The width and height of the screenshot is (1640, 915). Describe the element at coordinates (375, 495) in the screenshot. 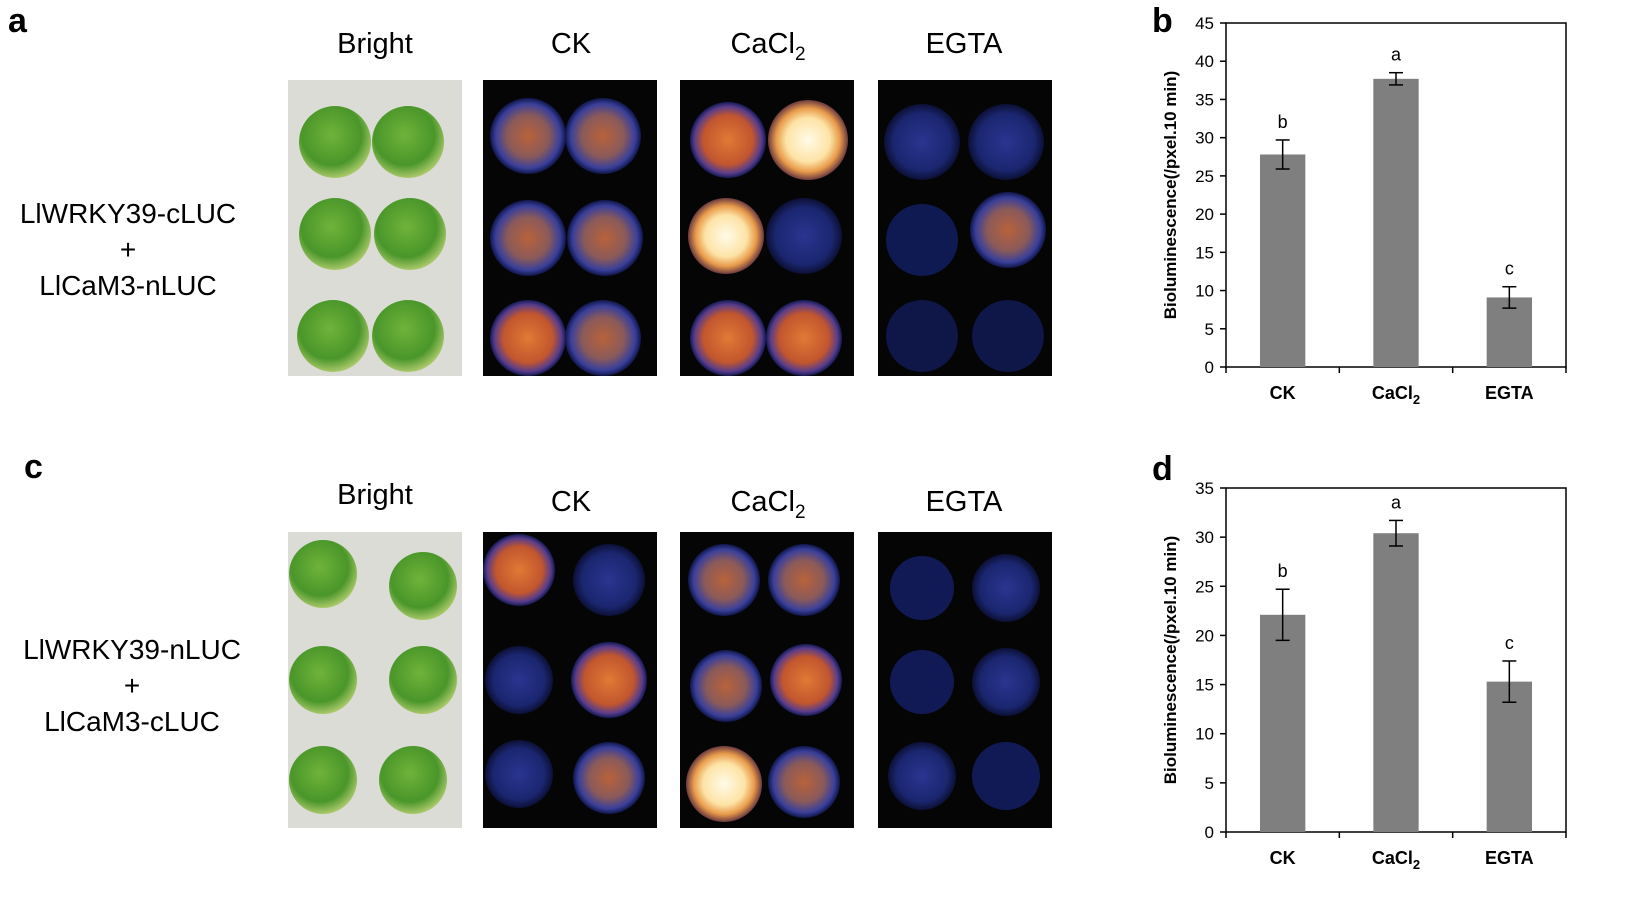

I see `header-bottom-bright: Bright` at that location.